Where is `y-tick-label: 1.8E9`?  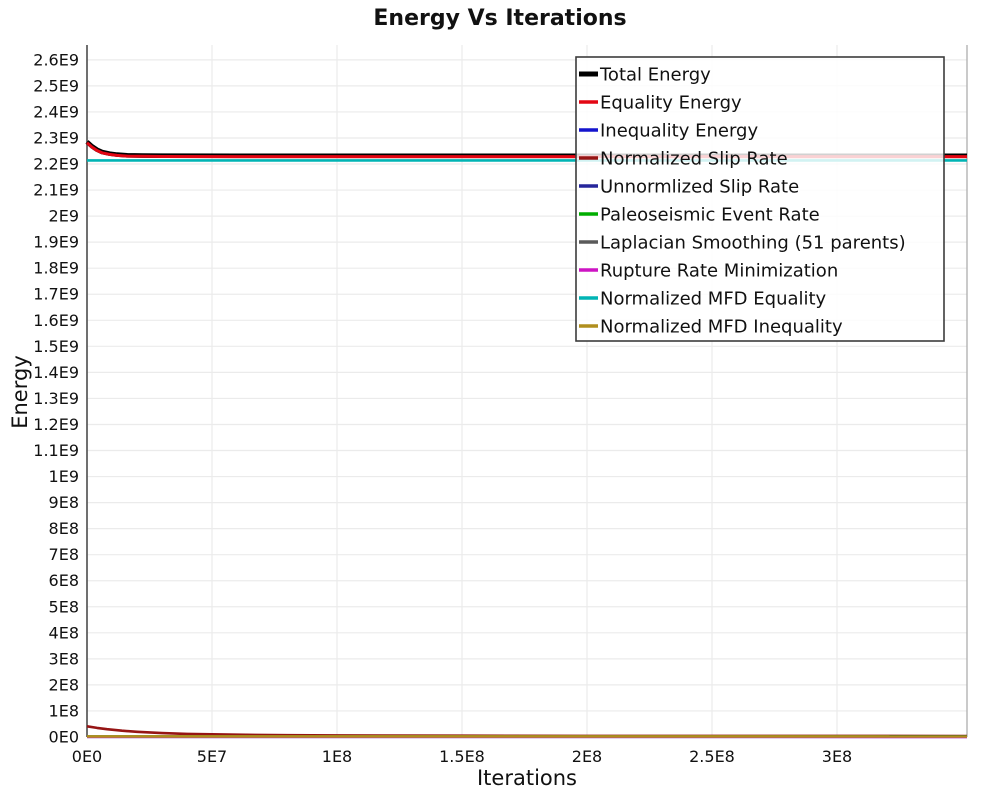
y-tick-label: 1.8E9 is located at coordinates (56, 268).